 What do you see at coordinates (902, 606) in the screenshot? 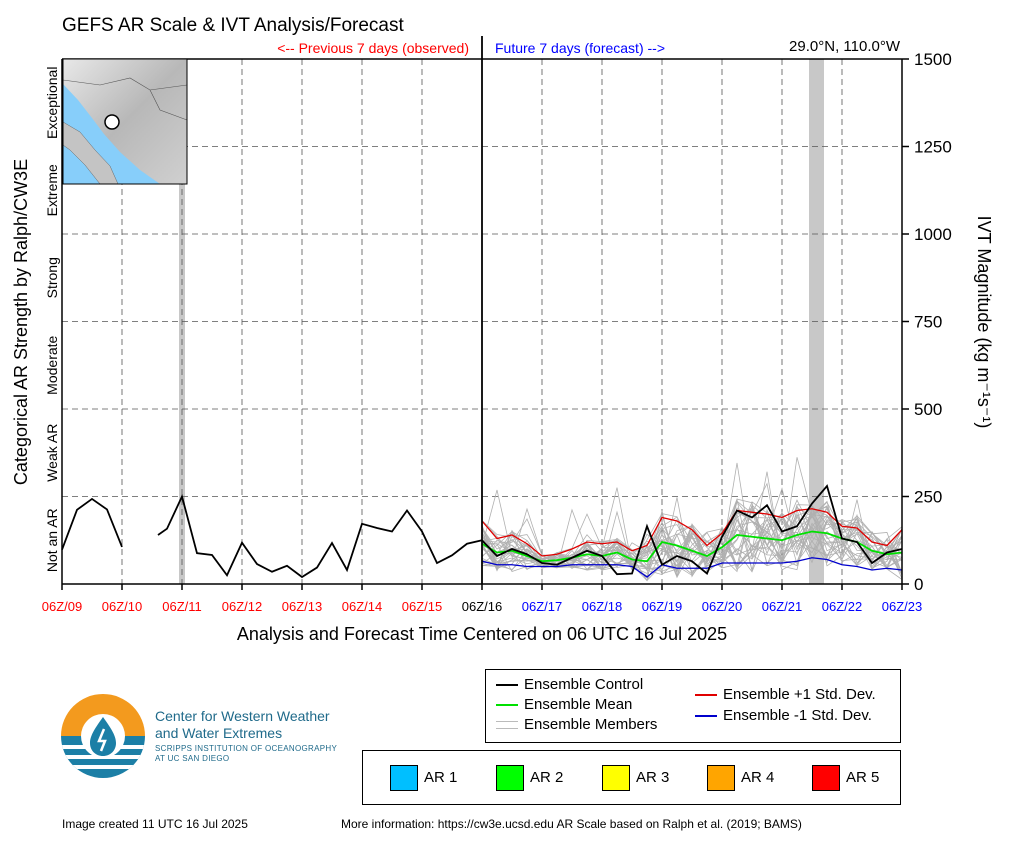
I see `x-tick-label: 06Z/23` at bounding box center [902, 606].